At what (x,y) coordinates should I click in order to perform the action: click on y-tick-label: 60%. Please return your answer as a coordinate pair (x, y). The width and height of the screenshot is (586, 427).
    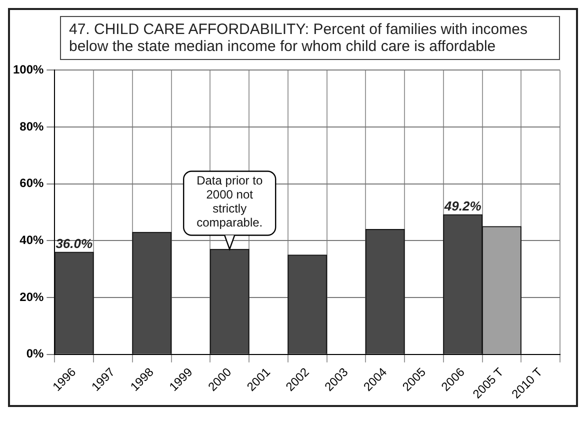
    Looking at the image, I should click on (32, 183).